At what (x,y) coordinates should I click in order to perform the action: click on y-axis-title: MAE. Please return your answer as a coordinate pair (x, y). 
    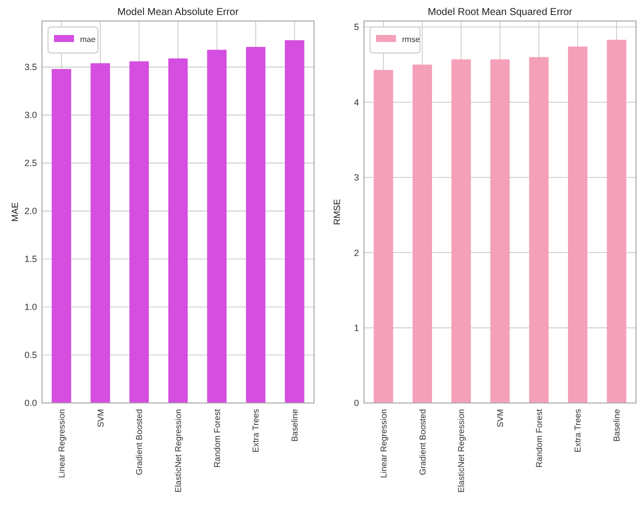
    Looking at the image, I should click on (15, 212).